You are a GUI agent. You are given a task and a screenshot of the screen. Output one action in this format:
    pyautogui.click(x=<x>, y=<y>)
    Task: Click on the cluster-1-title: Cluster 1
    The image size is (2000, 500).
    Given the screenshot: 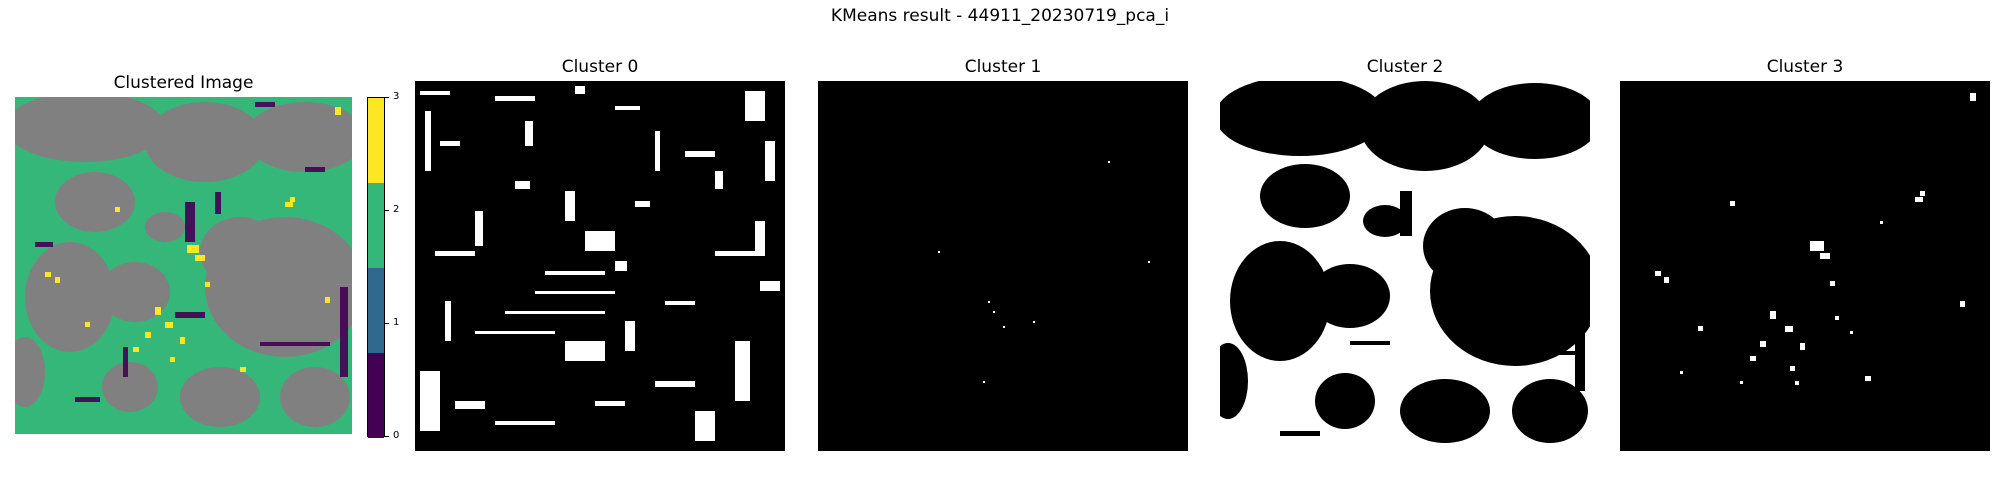 What is the action you would take?
    pyautogui.click(x=1003, y=67)
    